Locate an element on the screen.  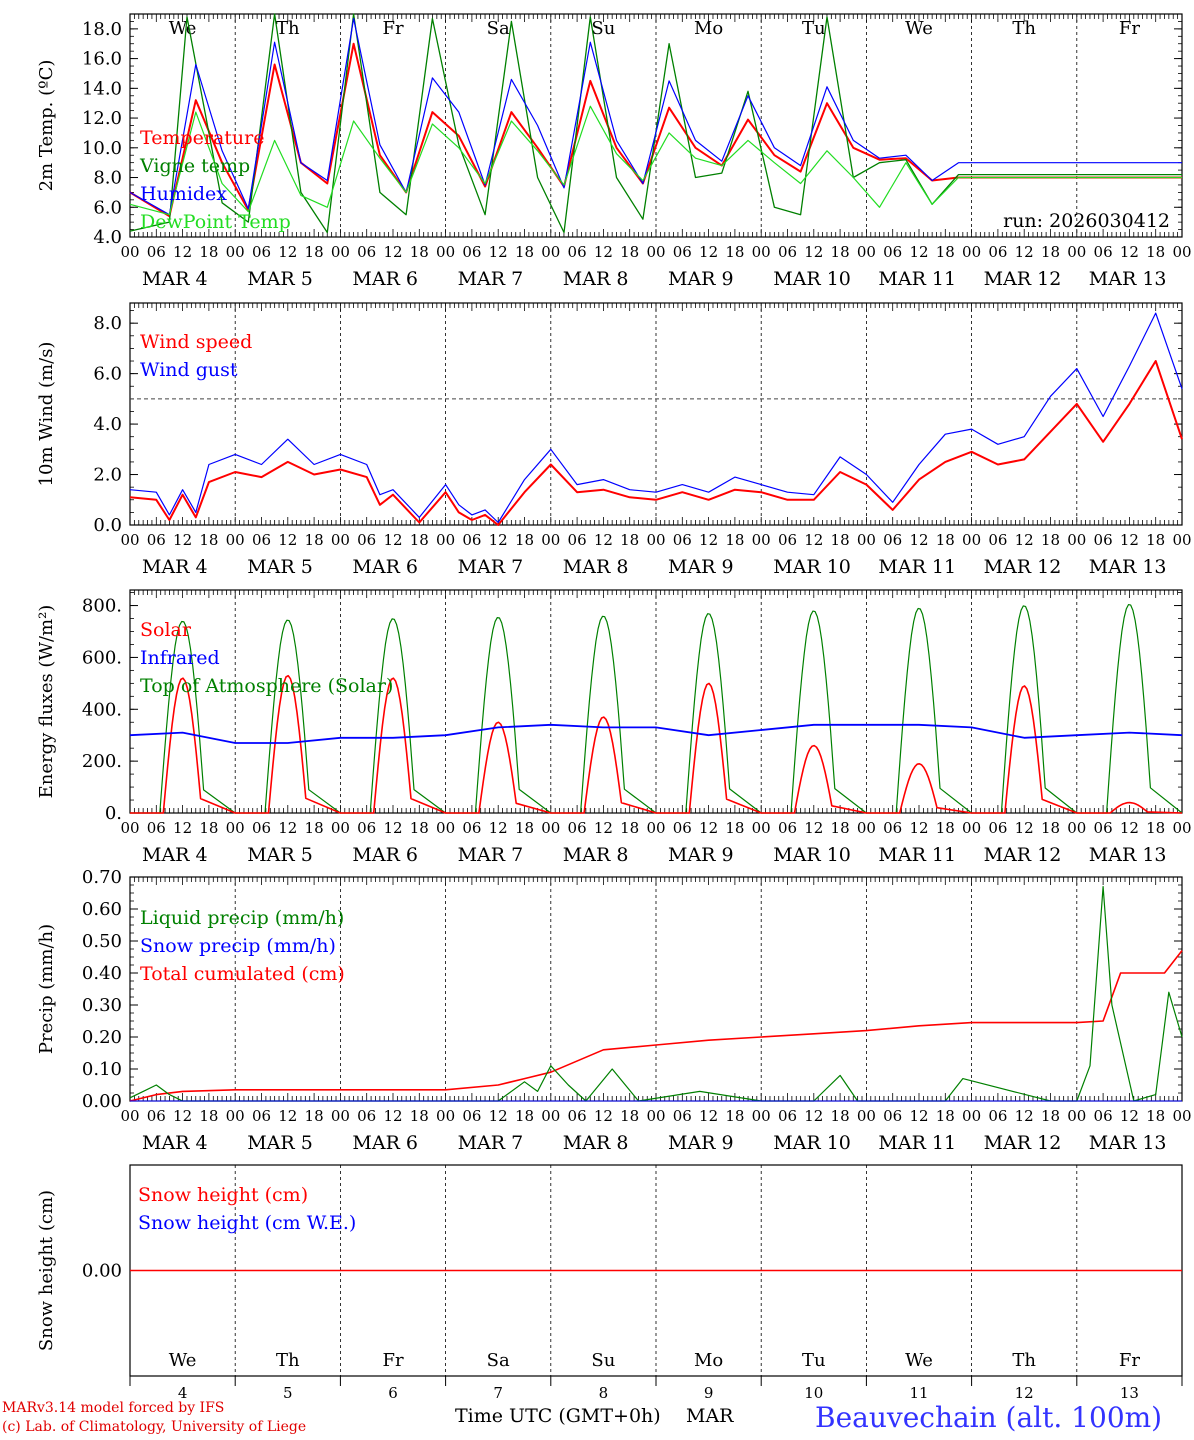
legend-entry: Top of Atmosphere (Solar) is located at coordinates (266, 686).